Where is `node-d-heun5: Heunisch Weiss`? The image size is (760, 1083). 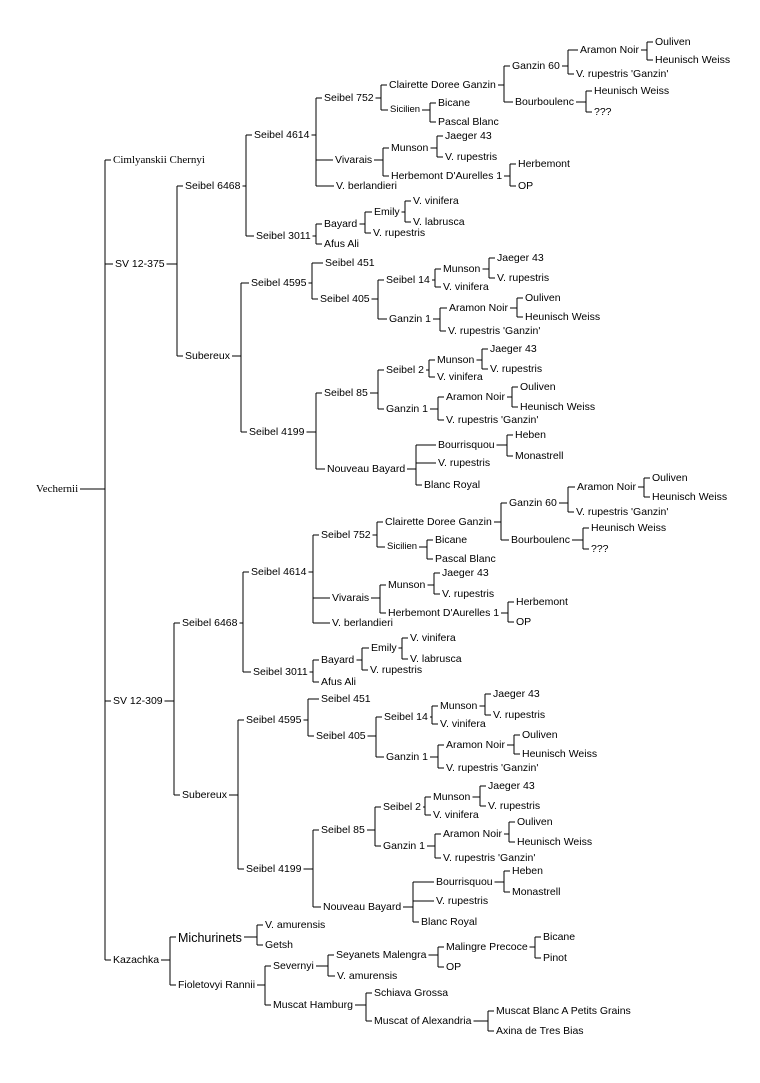
node-d-heun5: Heunisch Weiss is located at coordinates (690, 497).